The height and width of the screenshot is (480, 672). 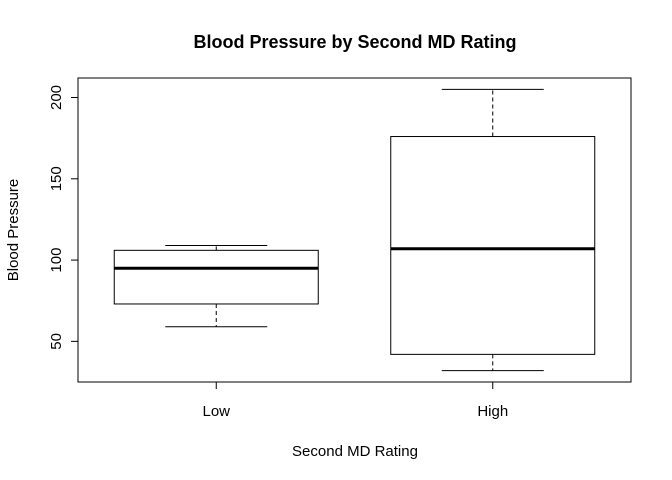 I want to click on y-tick-label: 50, so click(x=56, y=341).